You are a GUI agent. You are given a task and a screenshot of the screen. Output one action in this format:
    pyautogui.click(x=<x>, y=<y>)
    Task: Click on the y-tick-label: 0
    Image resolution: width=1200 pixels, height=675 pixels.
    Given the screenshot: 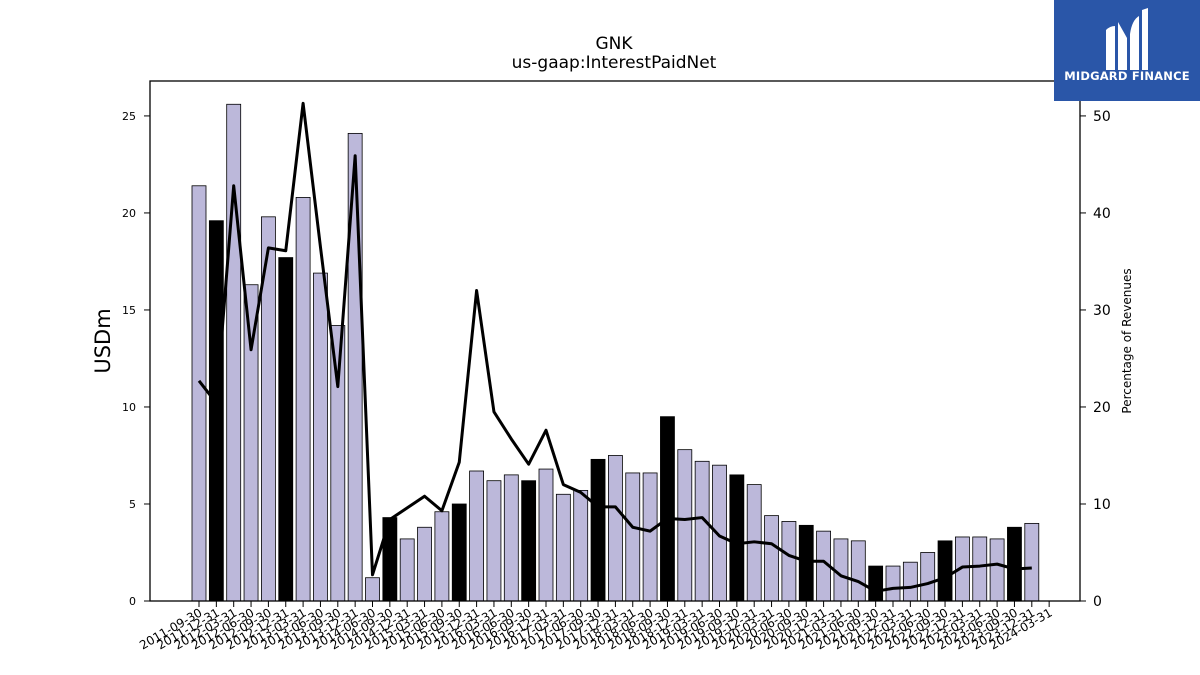 What is the action you would take?
    pyautogui.click(x=132, y=601)
    